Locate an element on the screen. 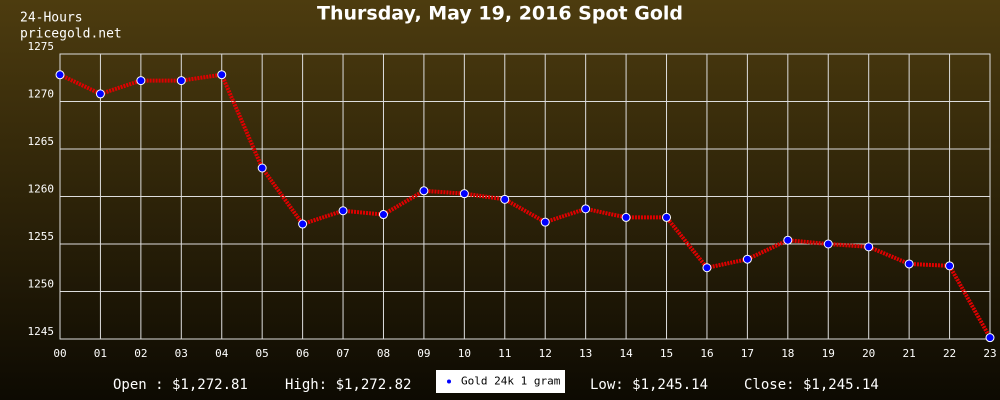  x-tick-label: 09 is located at coordinates (423, 353).